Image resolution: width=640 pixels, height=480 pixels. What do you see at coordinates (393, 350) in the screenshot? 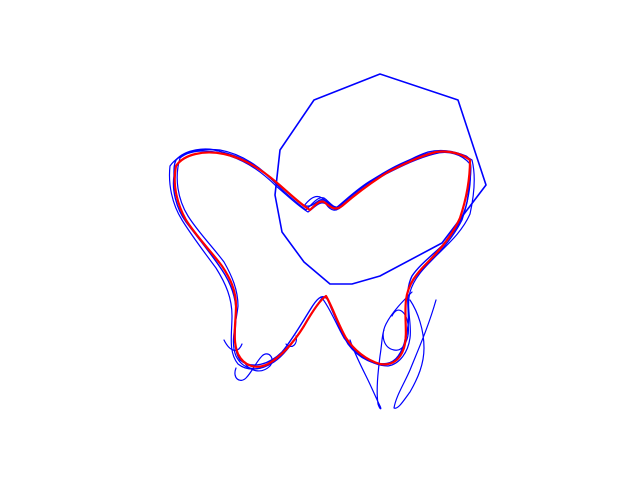
I see `scribble-right-stem` at bounding box center [393, 350].